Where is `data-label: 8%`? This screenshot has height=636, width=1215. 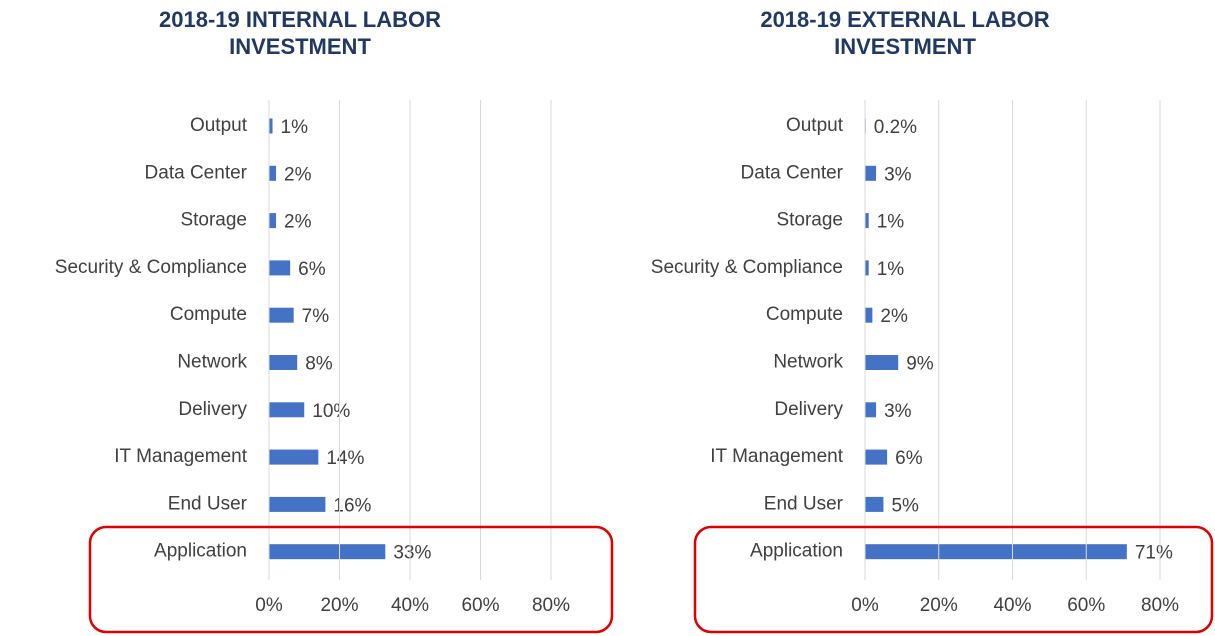
data-label: 8% is located at coordinates (319, 364).